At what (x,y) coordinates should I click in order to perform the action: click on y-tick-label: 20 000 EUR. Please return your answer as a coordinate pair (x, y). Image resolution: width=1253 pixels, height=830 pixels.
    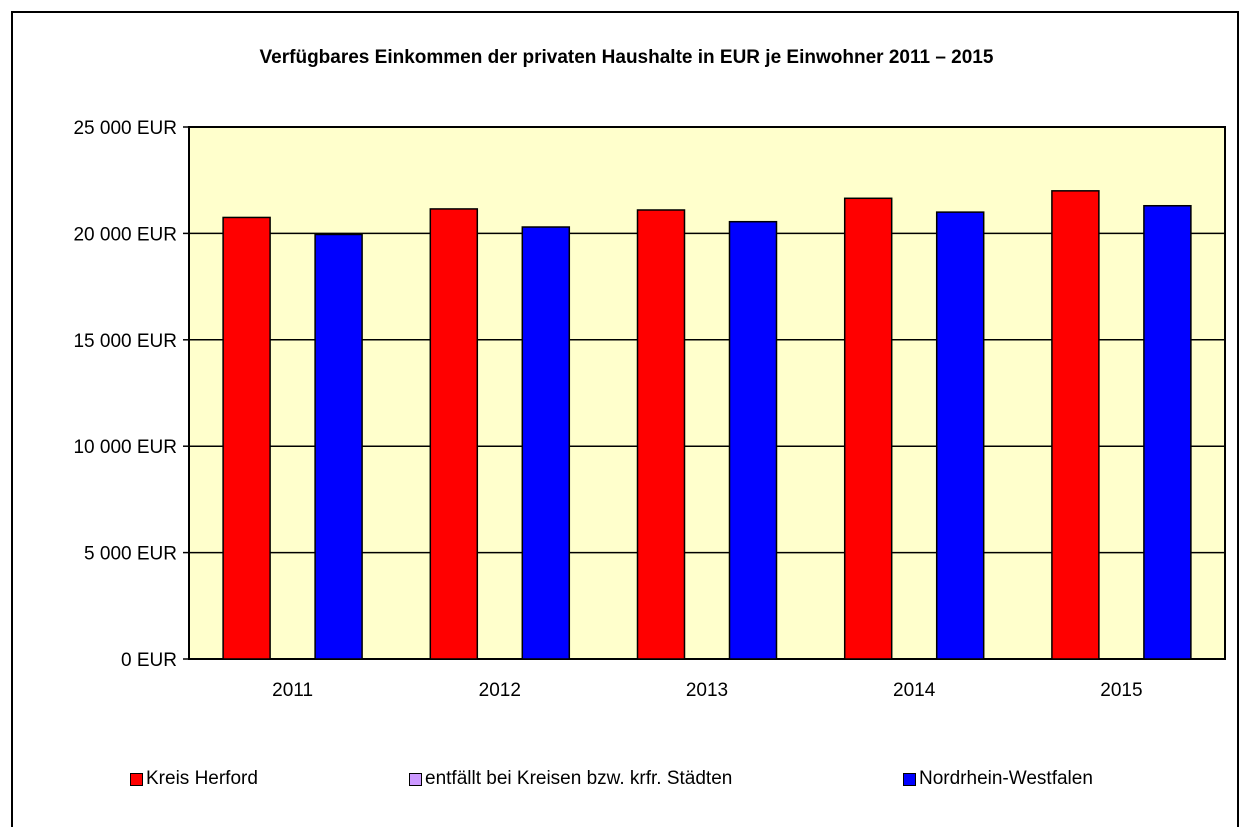
    Looking at the image, I should click on (125, 234).